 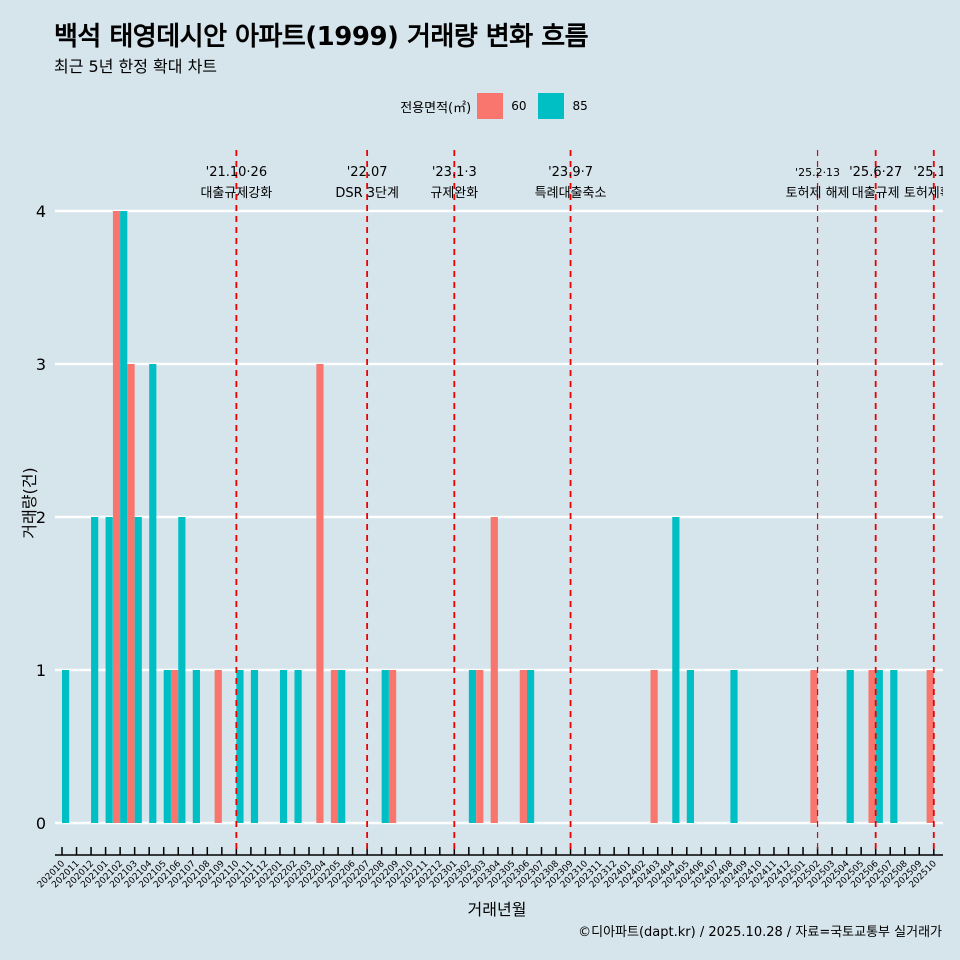 What do you see at coordinates (497, 909) in the screenshot?
I see `x-axis-title: 거래년월` at bounding box center [497, 909].